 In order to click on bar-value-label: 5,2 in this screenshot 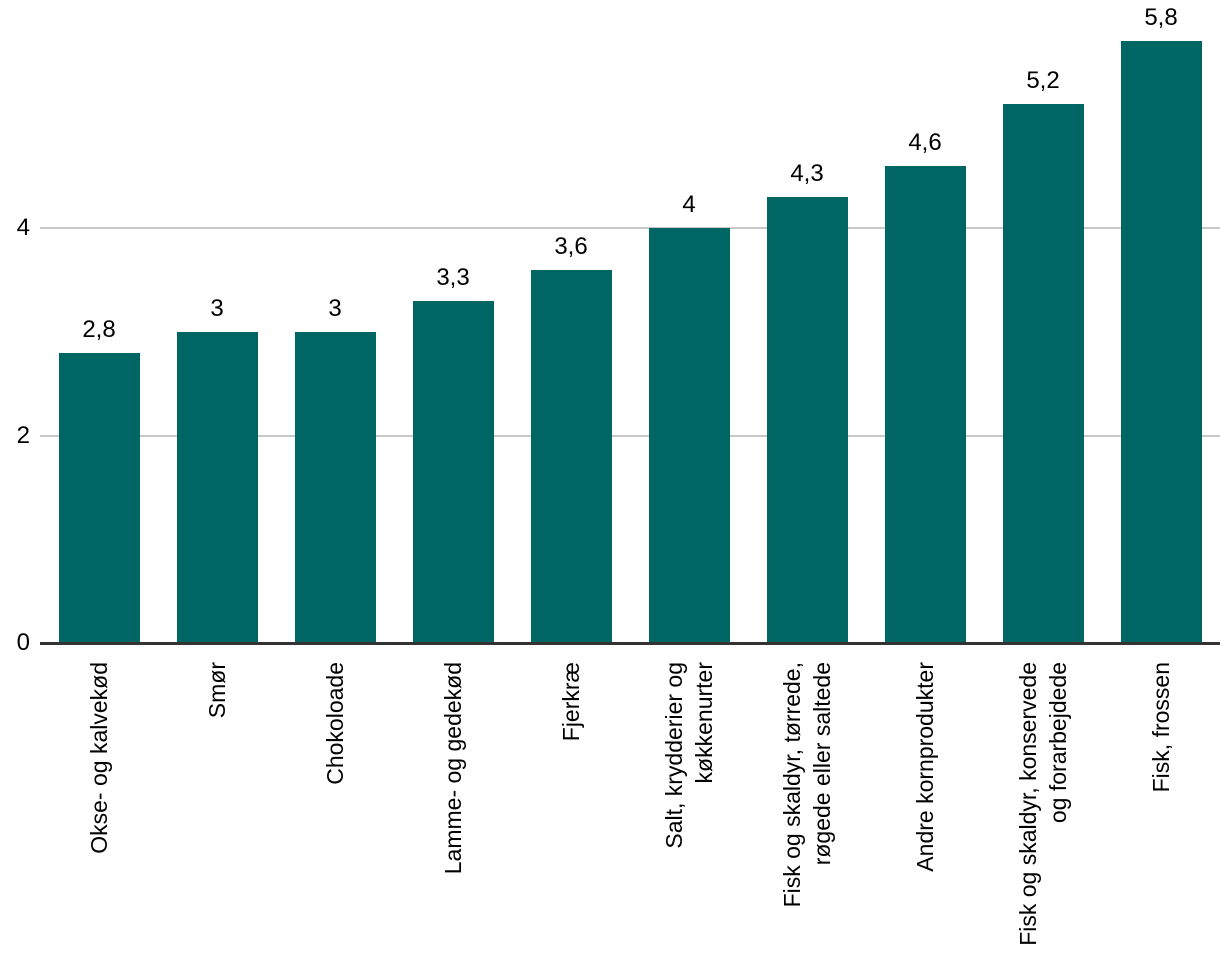, I will do `click(1043, 80)`.